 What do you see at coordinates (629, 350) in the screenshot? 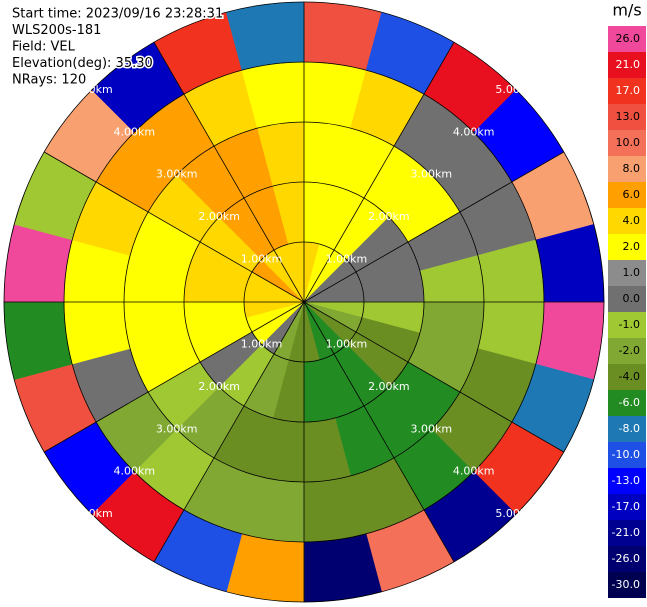
I see `colorbar-label: -2.0` at bounding box center [629, 350].